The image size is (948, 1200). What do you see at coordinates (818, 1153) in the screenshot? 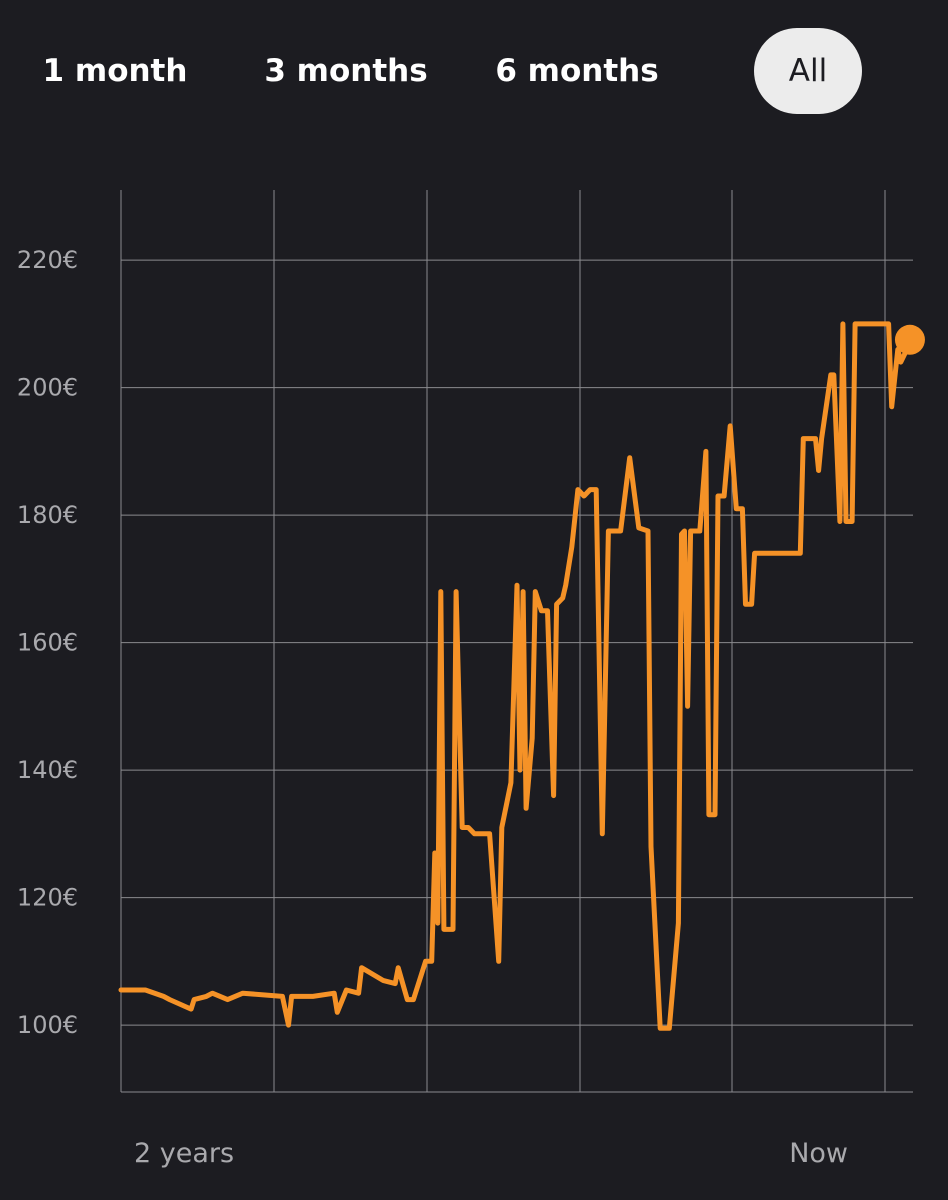
I see `x-tick-label: Now` at bounding box center [818, 1153].